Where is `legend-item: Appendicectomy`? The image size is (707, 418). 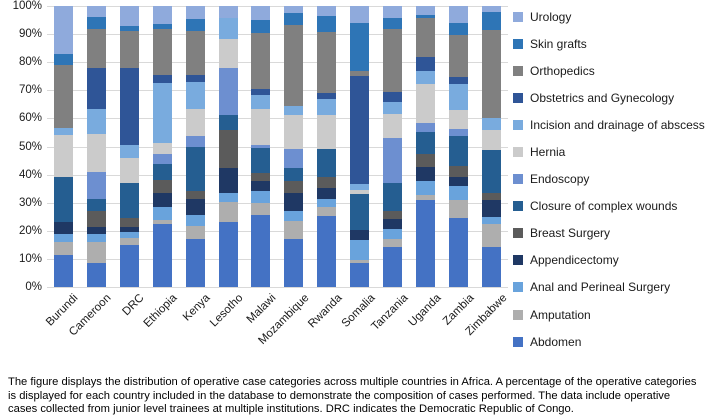
legend-item: Appendicectomy is located at coordinates (610, 260).